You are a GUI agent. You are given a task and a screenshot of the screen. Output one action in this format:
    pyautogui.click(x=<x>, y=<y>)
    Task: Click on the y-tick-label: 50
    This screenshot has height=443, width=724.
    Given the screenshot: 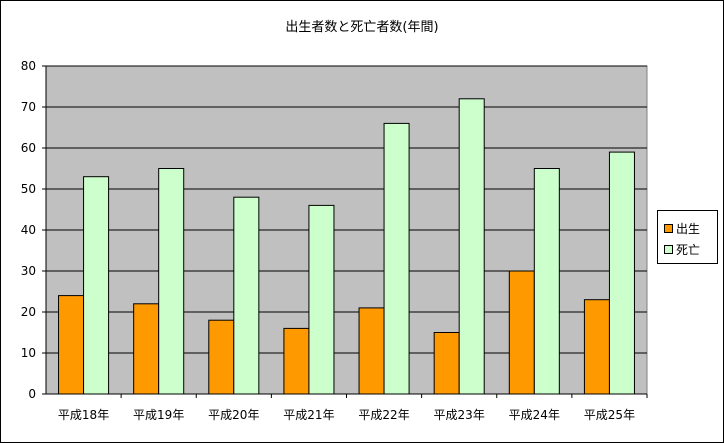 What is the action you would take?
    pyautogui.click(x=28, y=189)
    